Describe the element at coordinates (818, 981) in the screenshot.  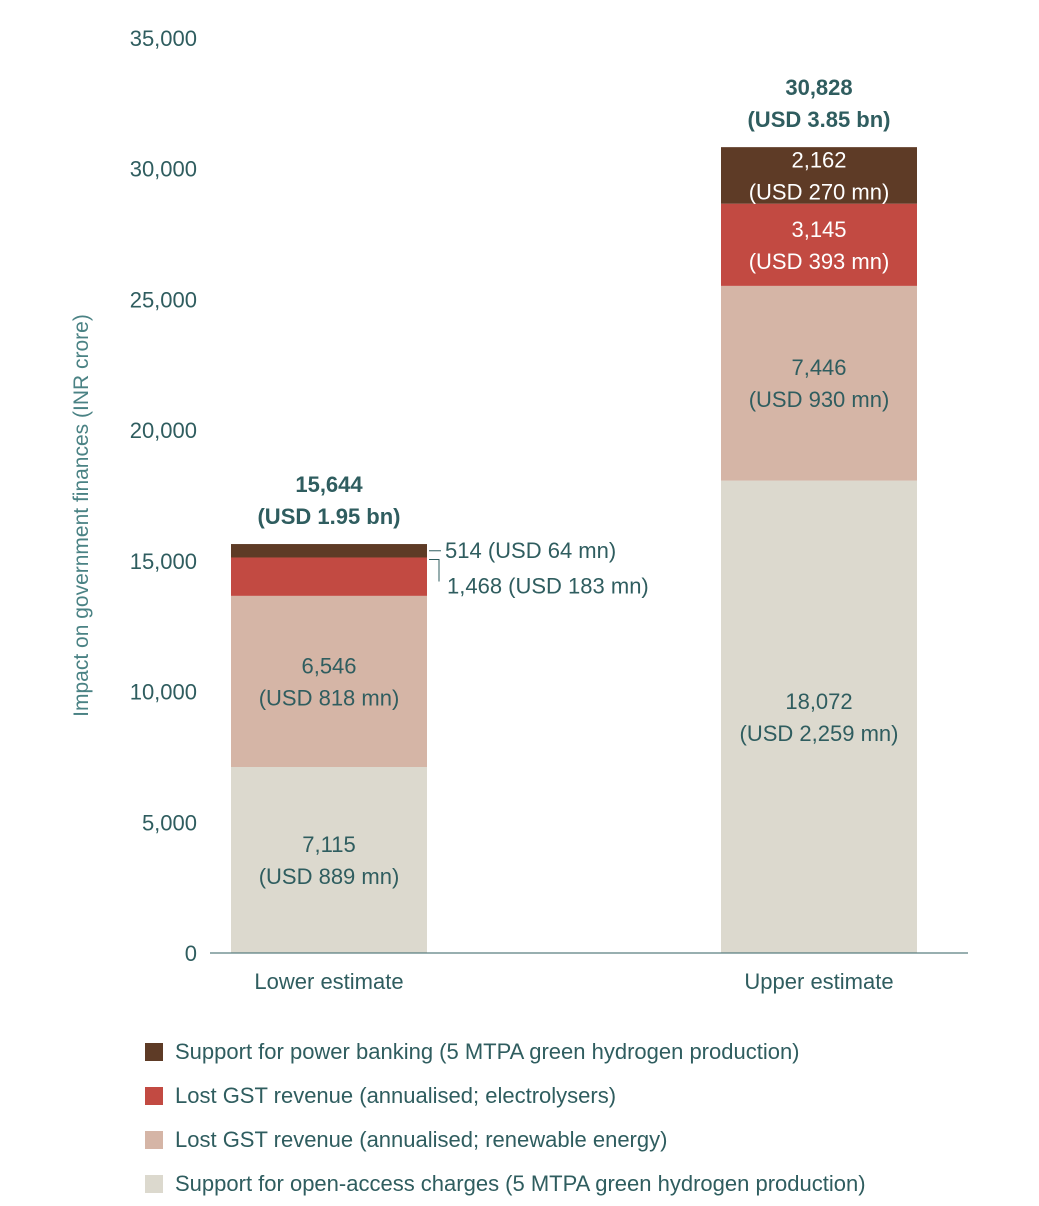
I see `x-tick-label: Upper estimate` at that location.